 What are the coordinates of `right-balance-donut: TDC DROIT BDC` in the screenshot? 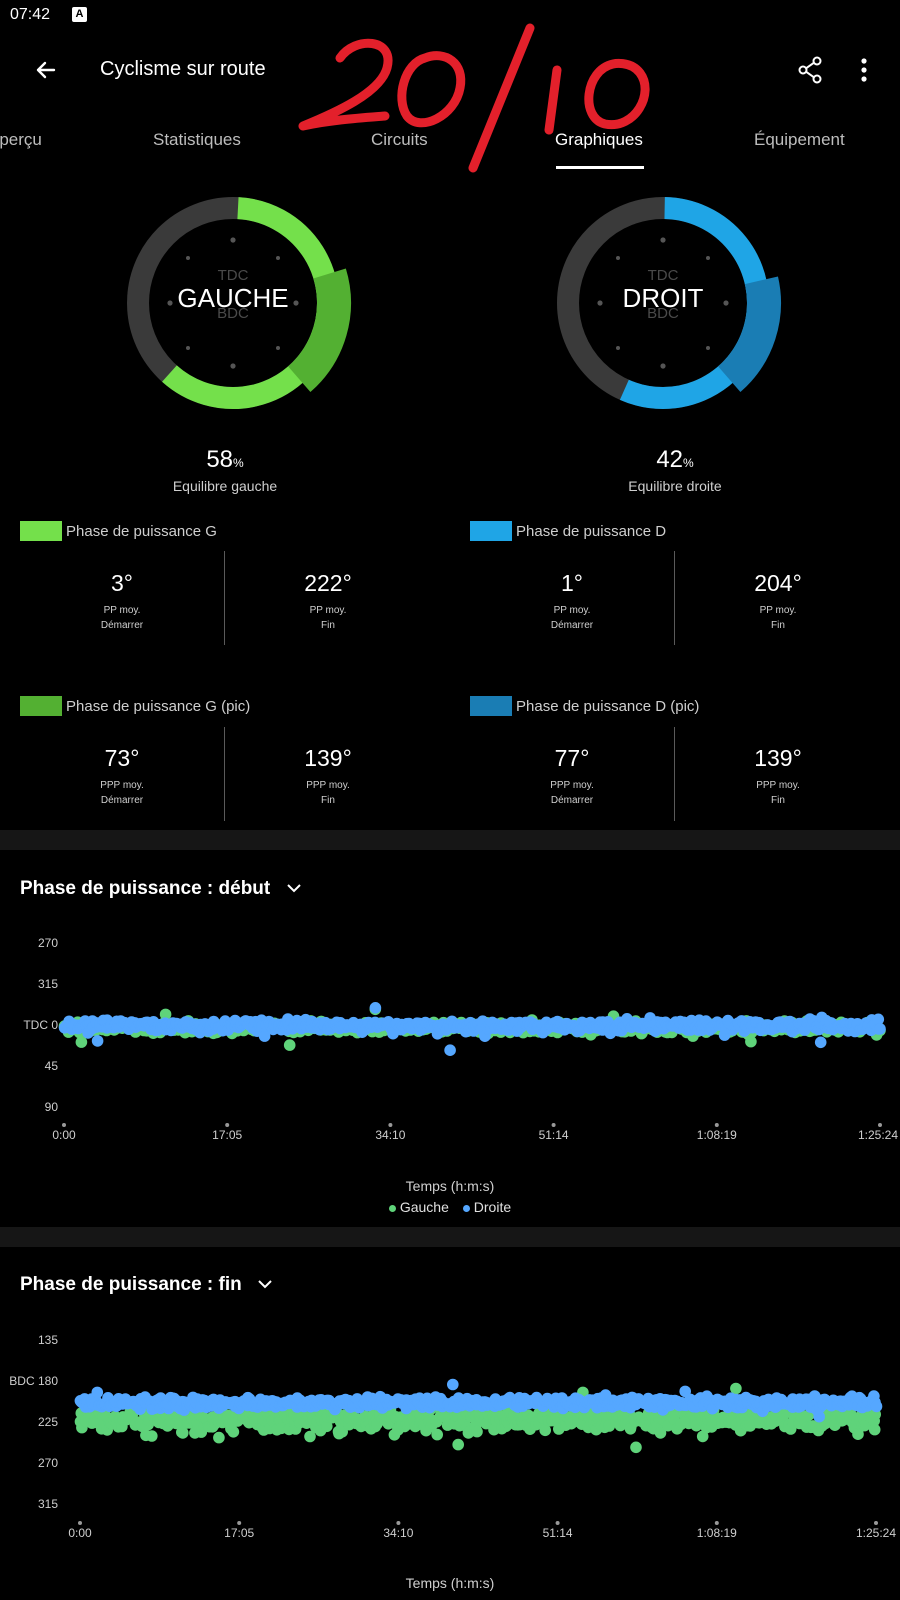 It's located at (663, 303).